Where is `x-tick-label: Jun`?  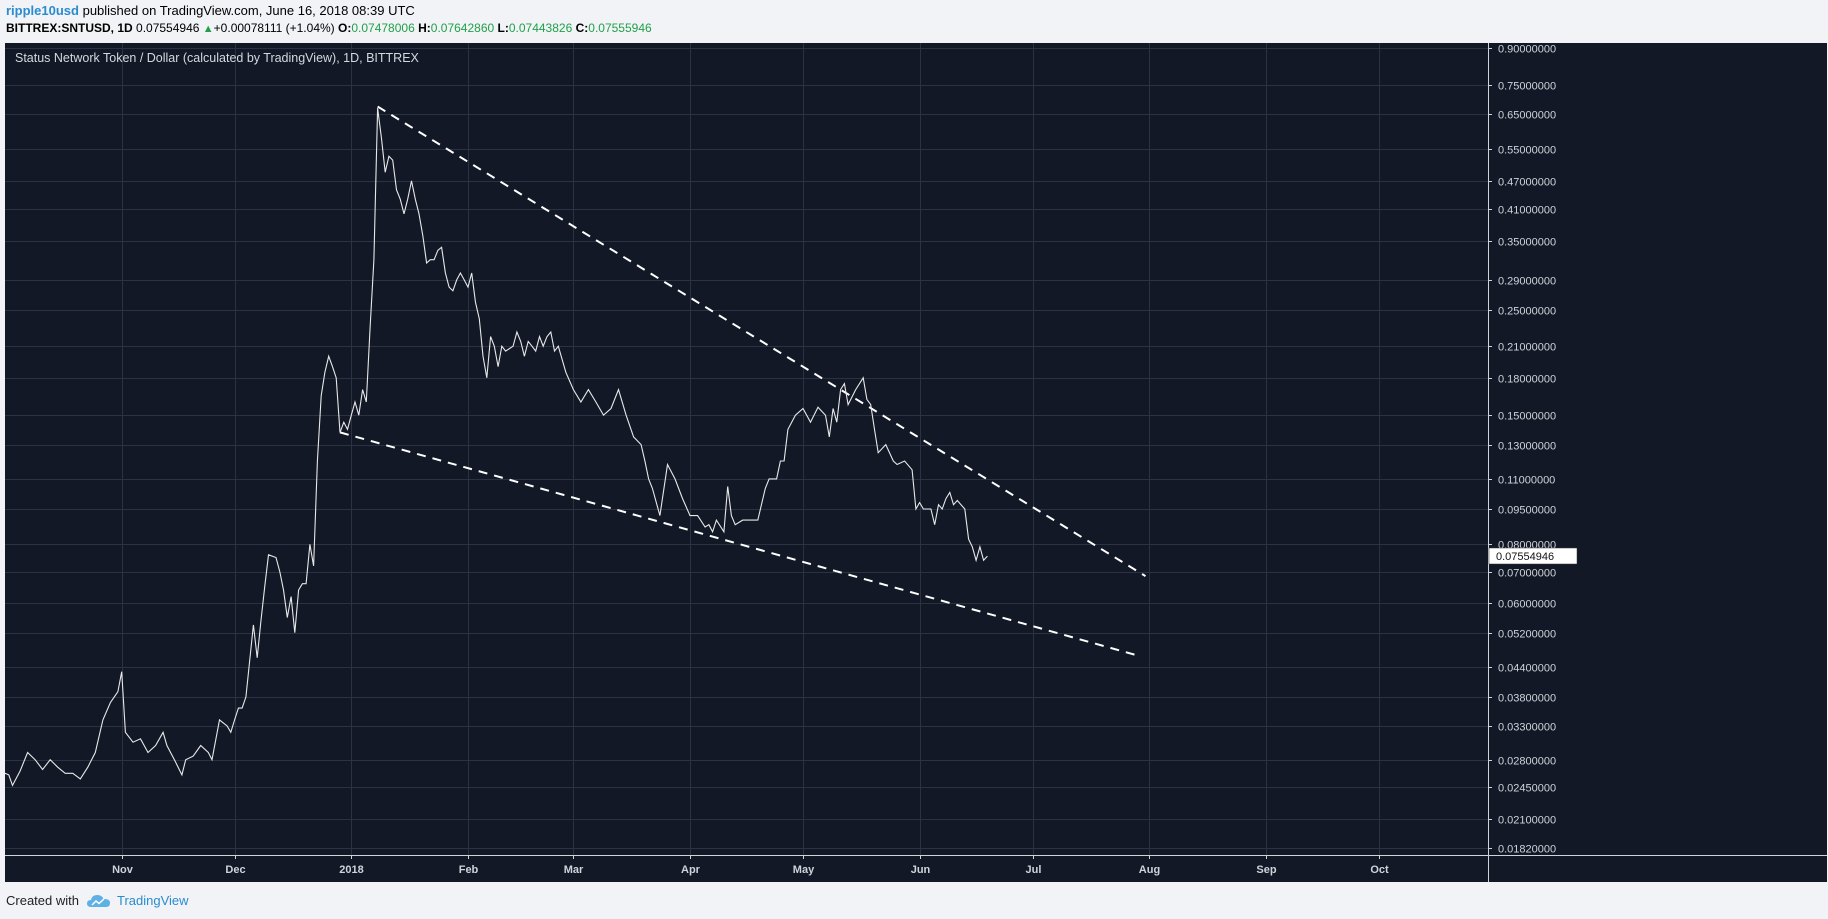
x-tick-label: Jun is located at coordinates (921, 870).